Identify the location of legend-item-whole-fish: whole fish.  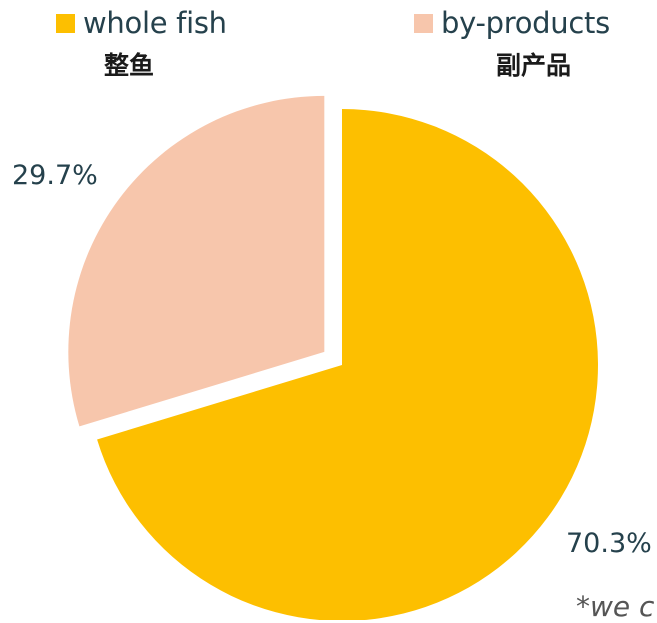
(141, 23).